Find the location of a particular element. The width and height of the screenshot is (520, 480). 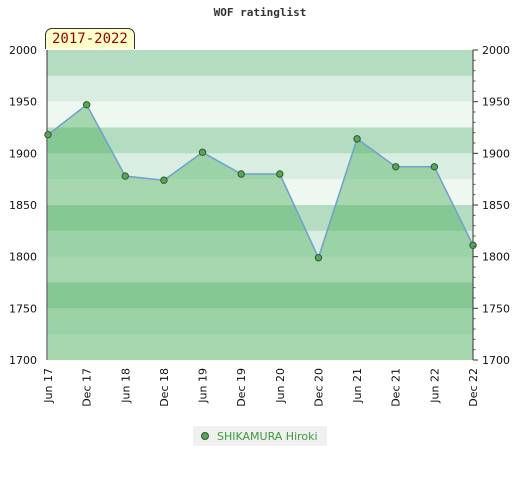

x-tick-label: Dec 17 is located at coordinates (87, 387).